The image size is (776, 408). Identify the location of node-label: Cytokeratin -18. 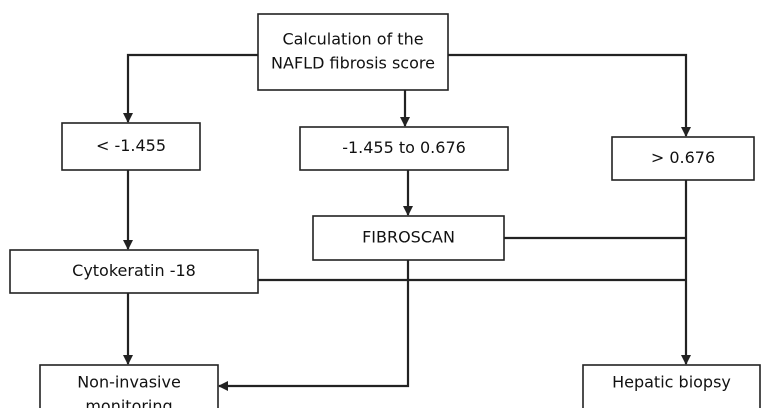
(134, 270).